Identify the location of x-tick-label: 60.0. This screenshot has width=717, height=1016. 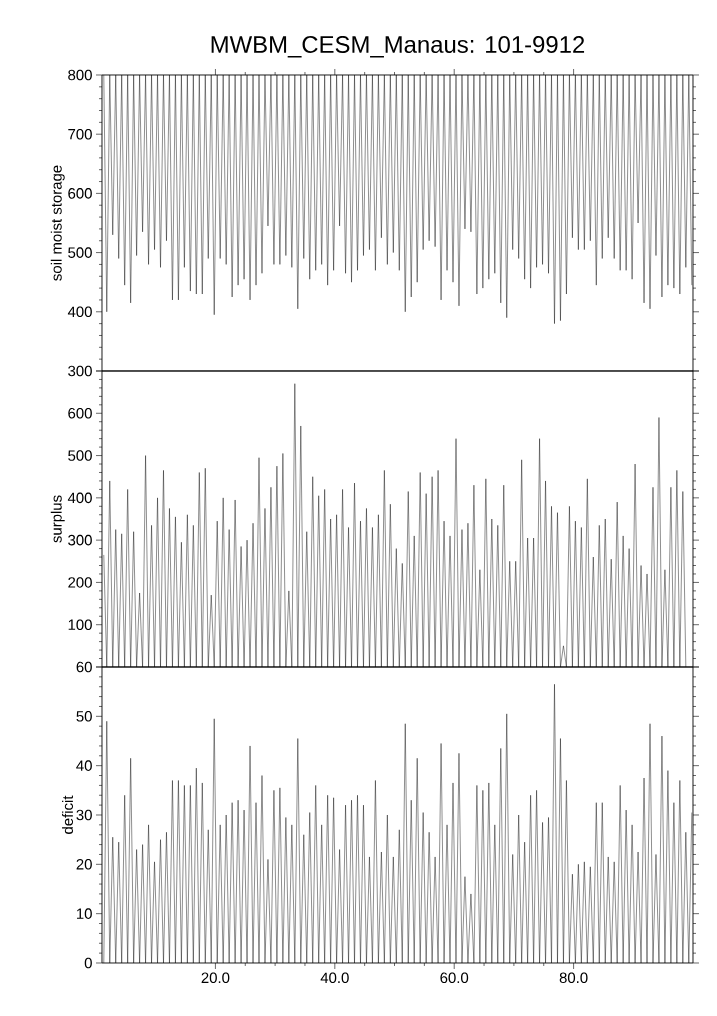
(454, 978).